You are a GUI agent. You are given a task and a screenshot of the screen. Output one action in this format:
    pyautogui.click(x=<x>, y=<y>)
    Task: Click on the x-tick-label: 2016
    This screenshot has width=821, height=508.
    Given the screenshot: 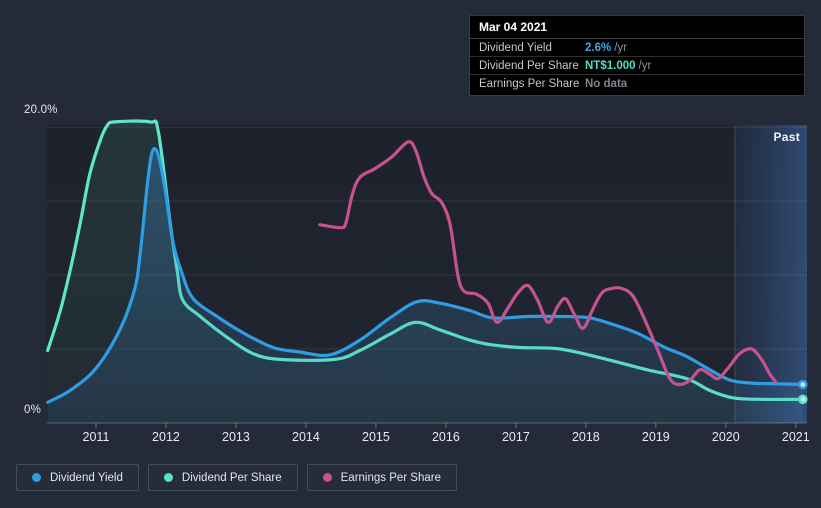 What is the action you would take?
    pyautogui.click(x=446, y=437)
    